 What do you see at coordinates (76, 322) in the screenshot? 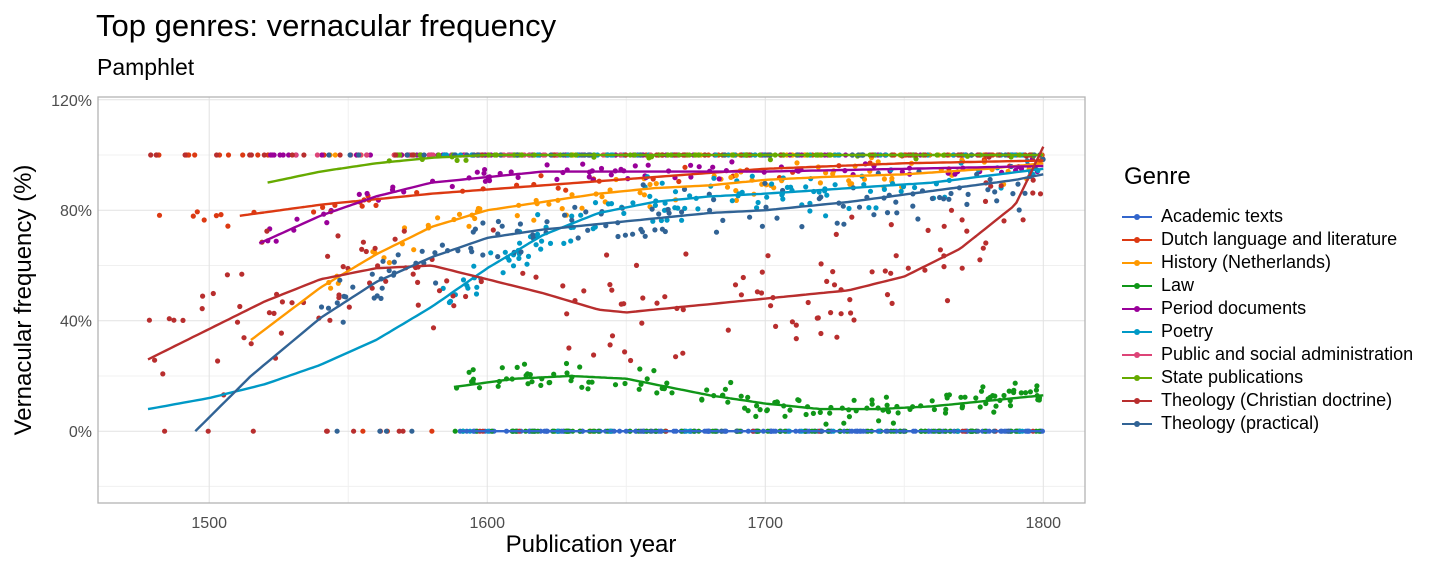
I see `y-tick-label: 40%` at bounding box center [76, 322].